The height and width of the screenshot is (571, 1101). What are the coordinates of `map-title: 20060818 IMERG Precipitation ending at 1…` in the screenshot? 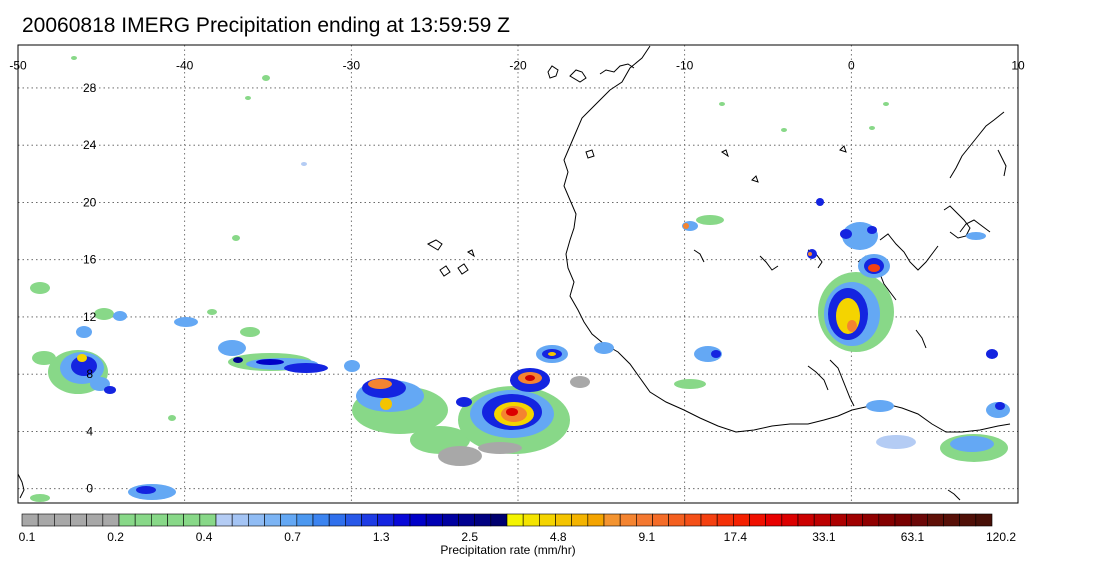 It's located at (266, 25).